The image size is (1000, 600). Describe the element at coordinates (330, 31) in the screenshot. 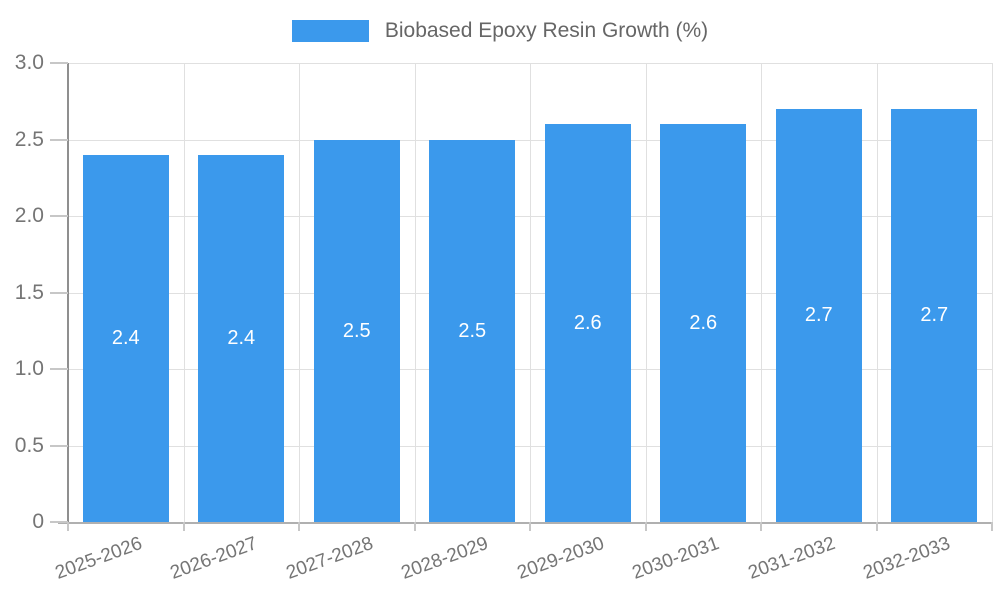

I see `legend-swatch` at that location.